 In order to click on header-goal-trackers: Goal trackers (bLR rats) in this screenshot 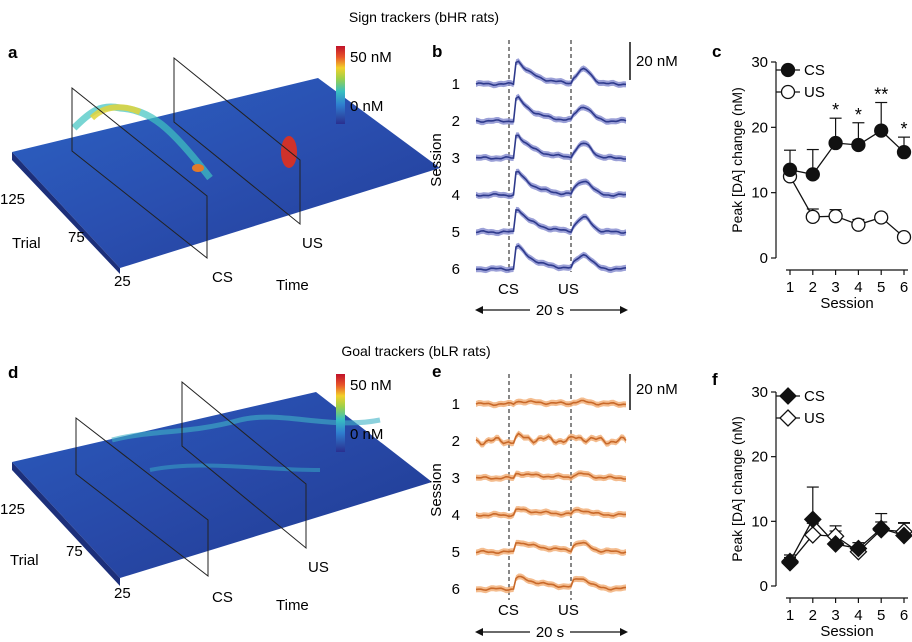, I will do `click(415, 351)`.